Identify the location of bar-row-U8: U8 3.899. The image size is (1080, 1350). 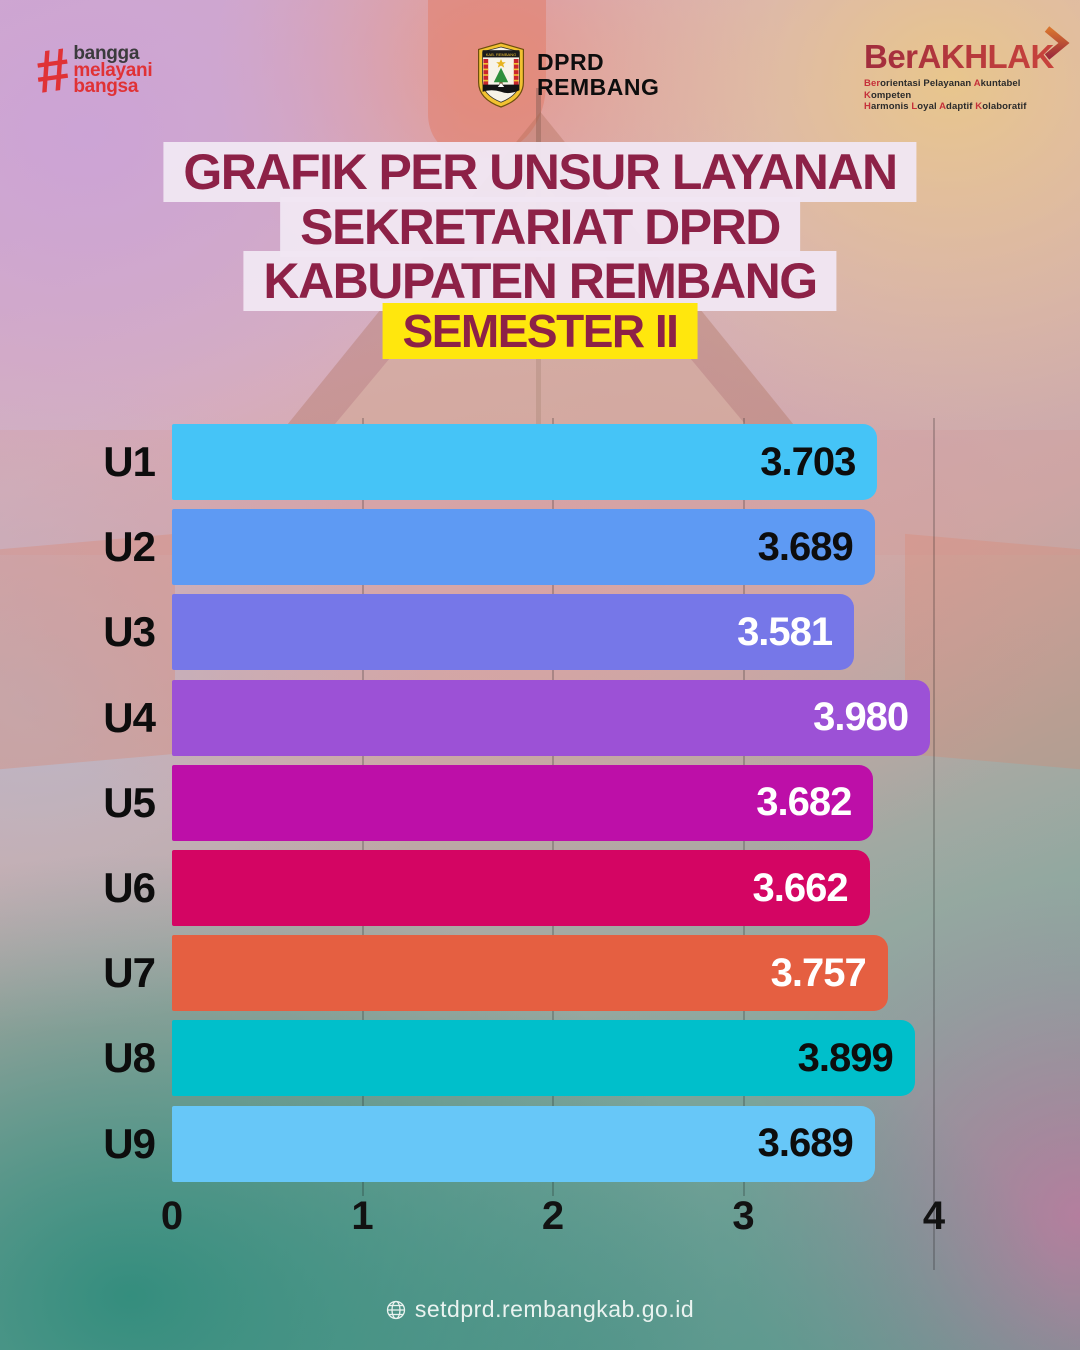
(540, 1058).